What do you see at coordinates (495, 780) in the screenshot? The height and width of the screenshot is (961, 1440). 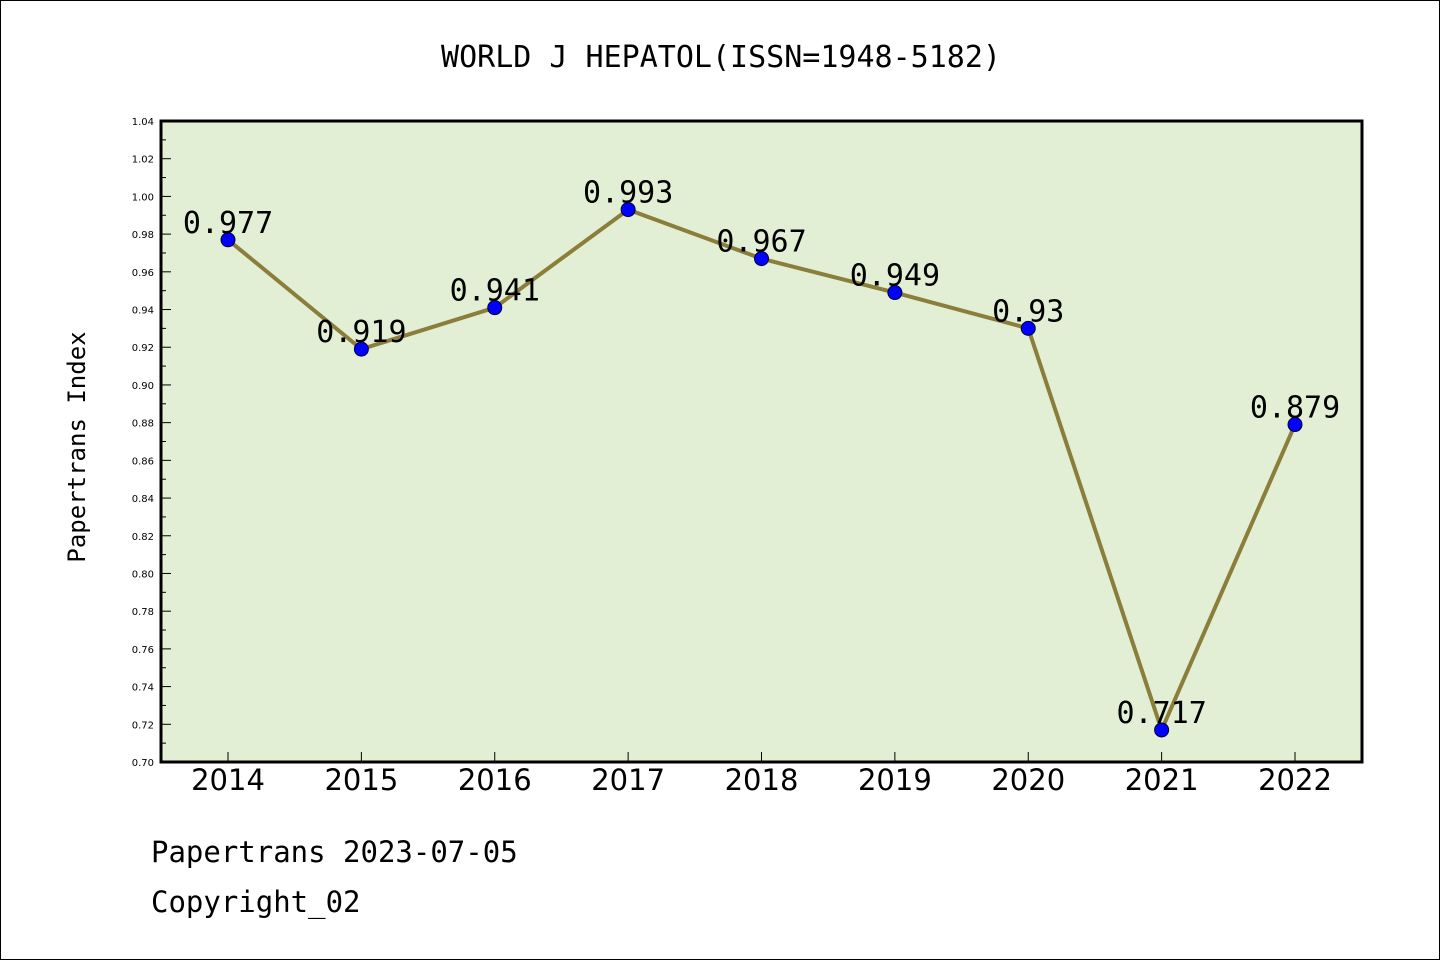 I see `x-tick-label: 2016` at bounding box center [495, 780].